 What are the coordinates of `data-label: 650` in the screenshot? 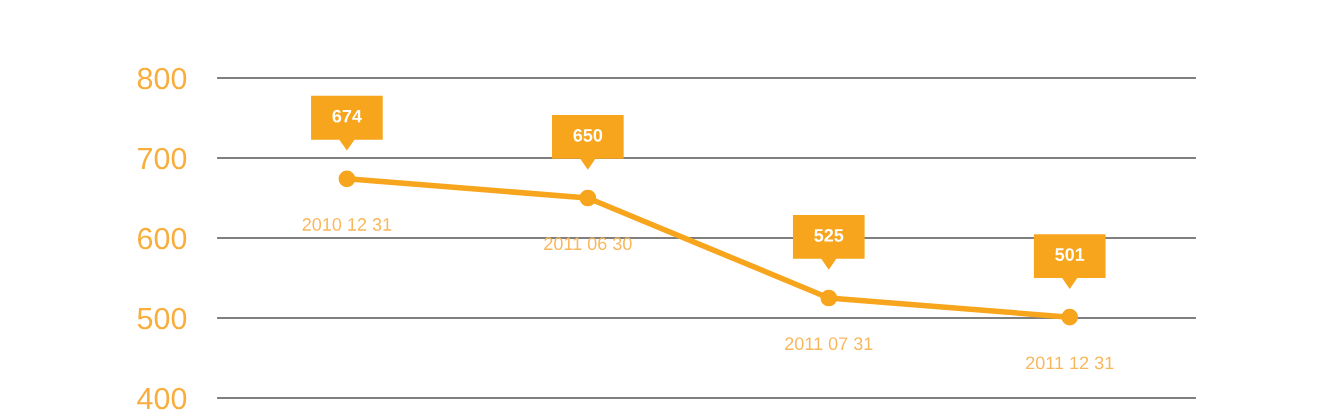 It's located at (588, 135).